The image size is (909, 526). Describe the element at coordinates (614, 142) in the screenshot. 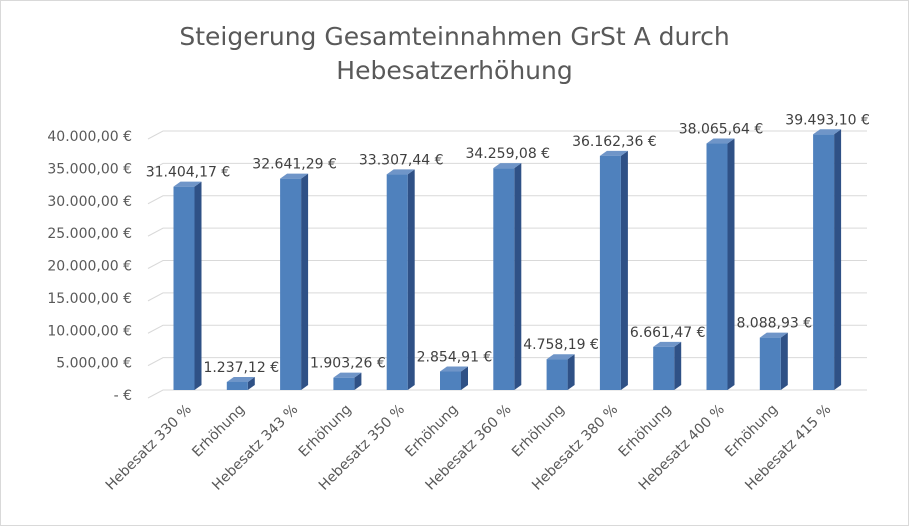

I see `data-label: 36.162,36 €` at that location.